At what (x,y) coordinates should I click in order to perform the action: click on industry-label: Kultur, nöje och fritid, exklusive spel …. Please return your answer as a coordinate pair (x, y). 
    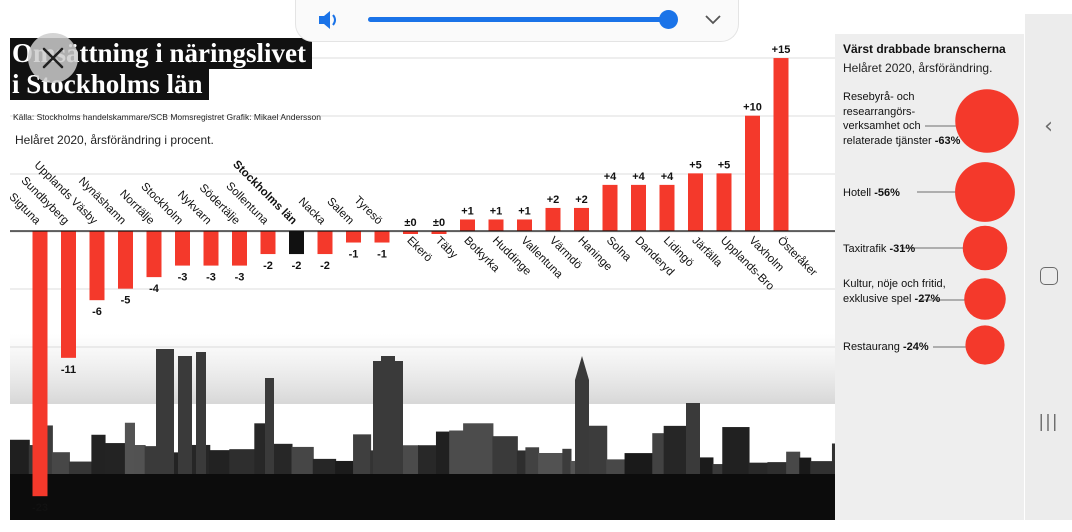
    Looking at the image, I should click on (895, 291).